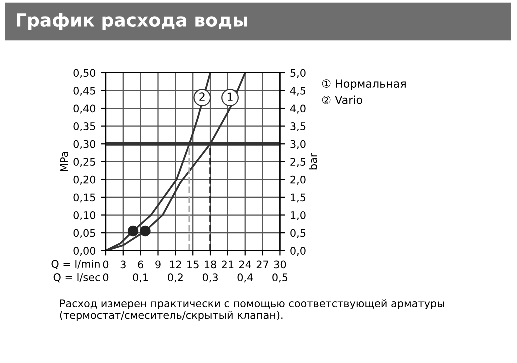 This screenshot has width=517, height=363. I want to click on x-tick-label: 27, so click(262, 264).